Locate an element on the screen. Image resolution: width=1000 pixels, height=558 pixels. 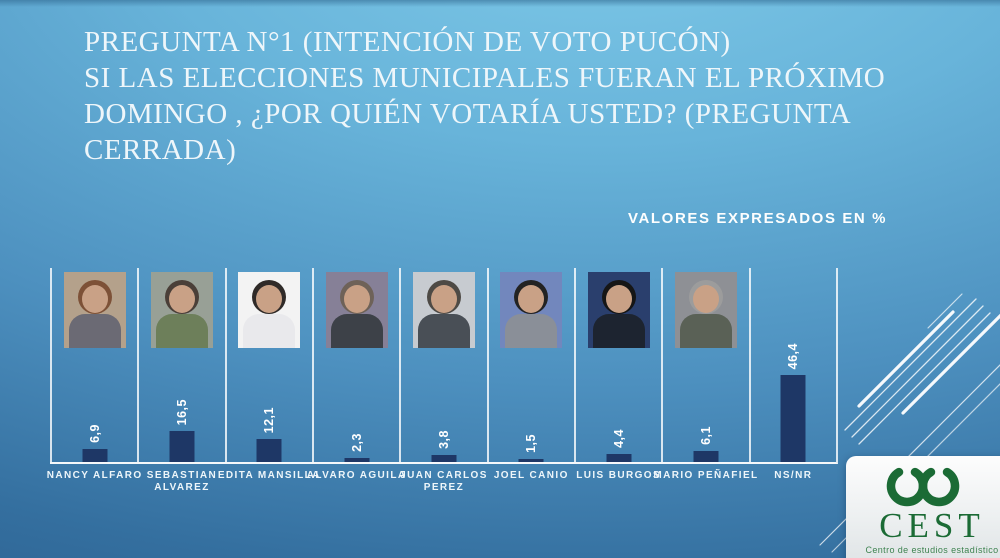
category-label: NS/NR is located at coordinates (793, 475).